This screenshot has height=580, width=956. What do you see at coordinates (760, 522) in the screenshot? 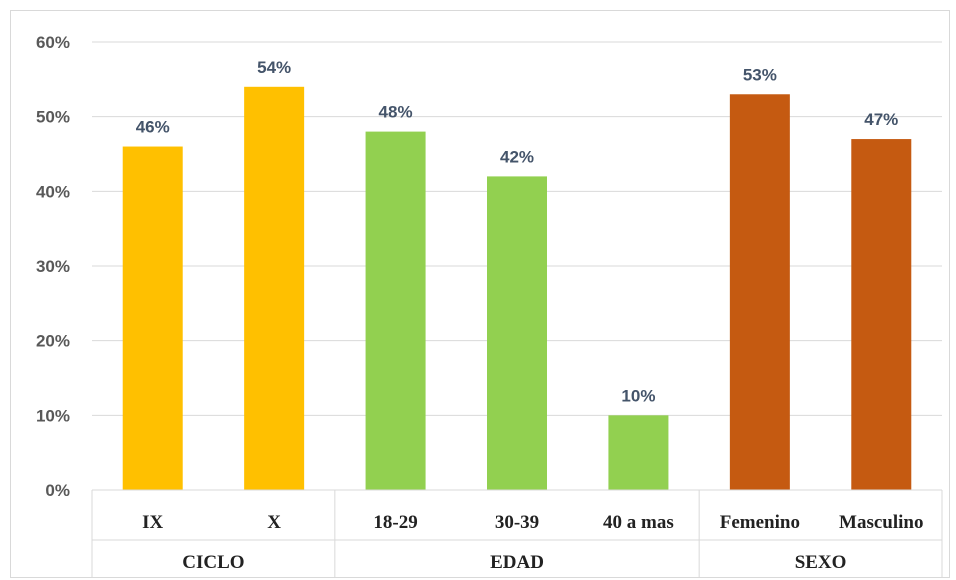
I see `x-category-label: Femenino` at bounding box center [760, 522].